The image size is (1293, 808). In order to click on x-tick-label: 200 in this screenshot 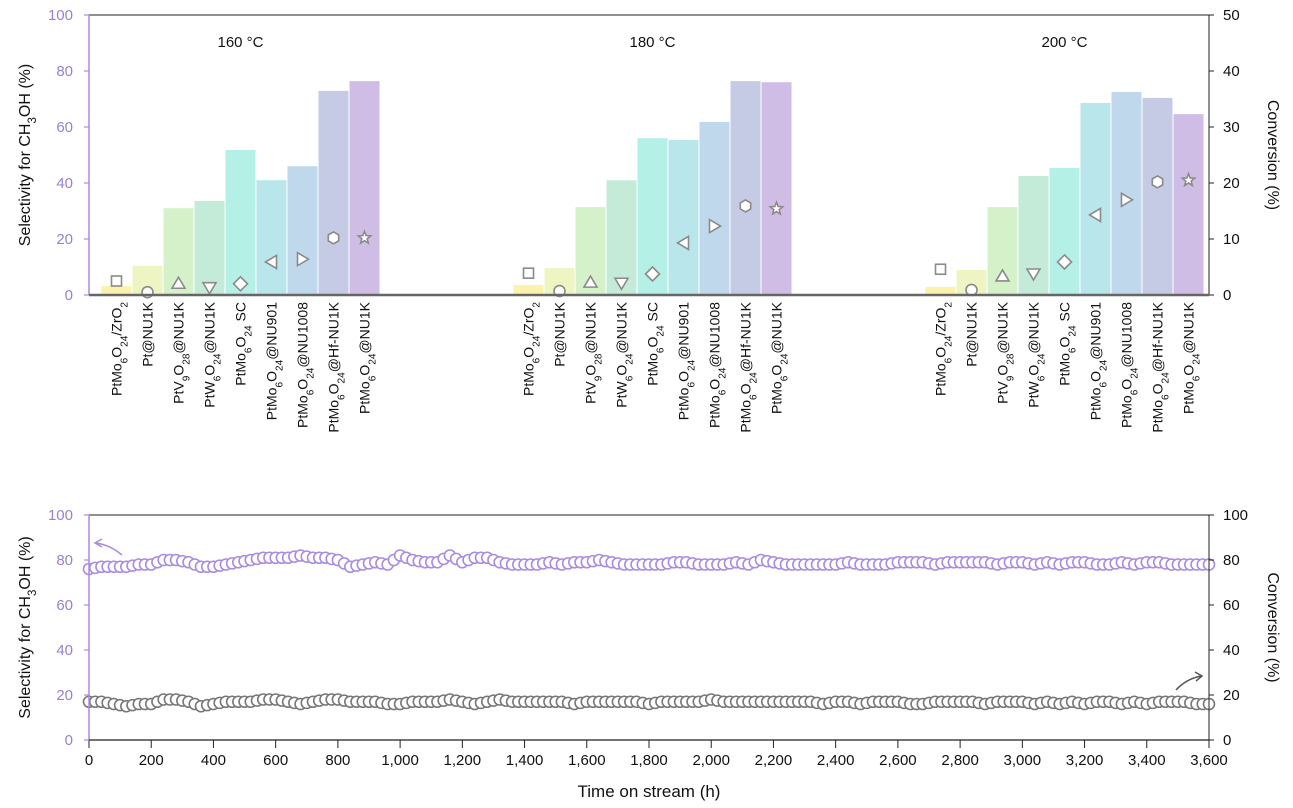, I will do `click(151, 760)`.